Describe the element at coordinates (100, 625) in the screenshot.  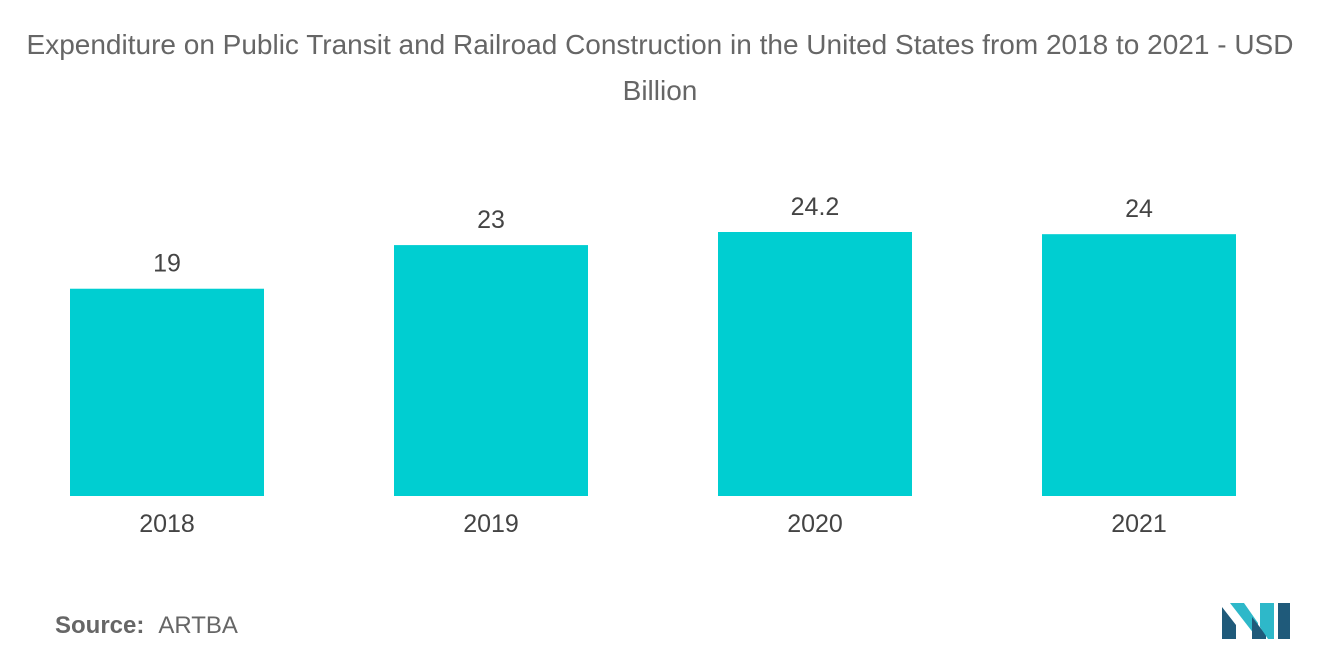
I see `source-label: Source:` at that location.